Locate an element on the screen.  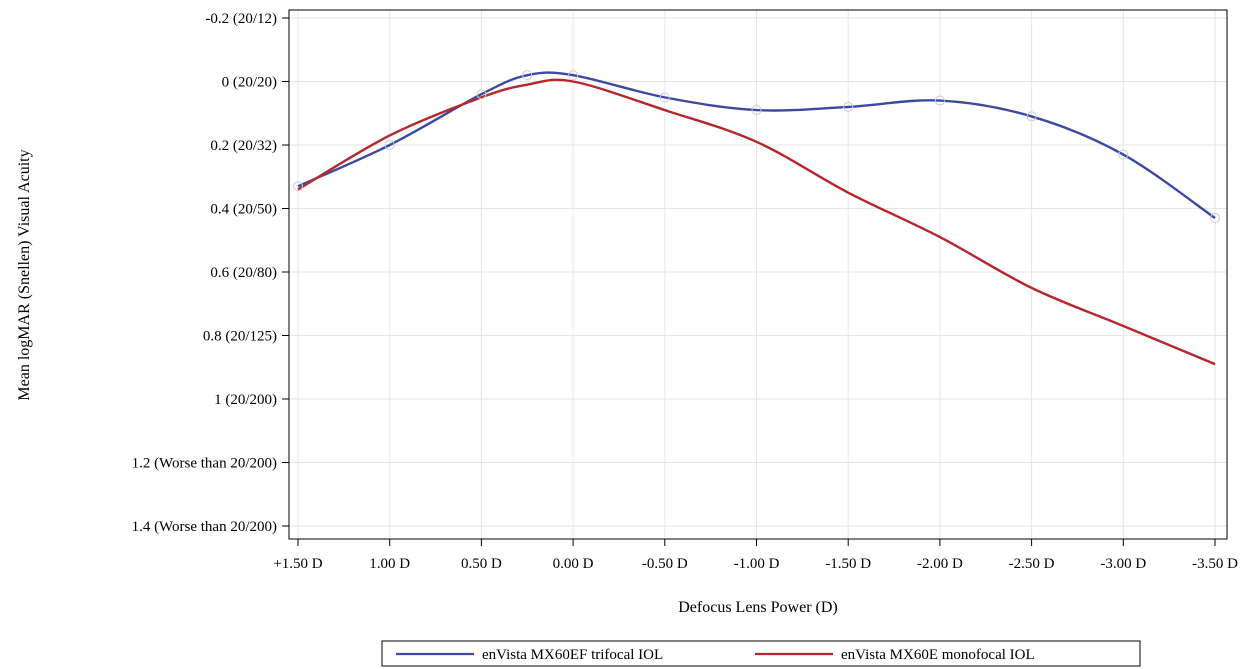
x-tick-label: 1.00 D is located at coordinates (389, 564).